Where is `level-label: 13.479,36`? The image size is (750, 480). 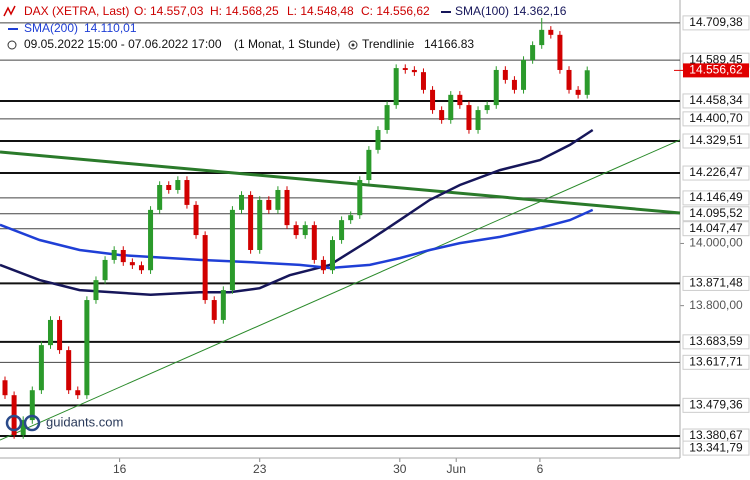 level-label: 13.479,36 is located at coordinates (716, 405).